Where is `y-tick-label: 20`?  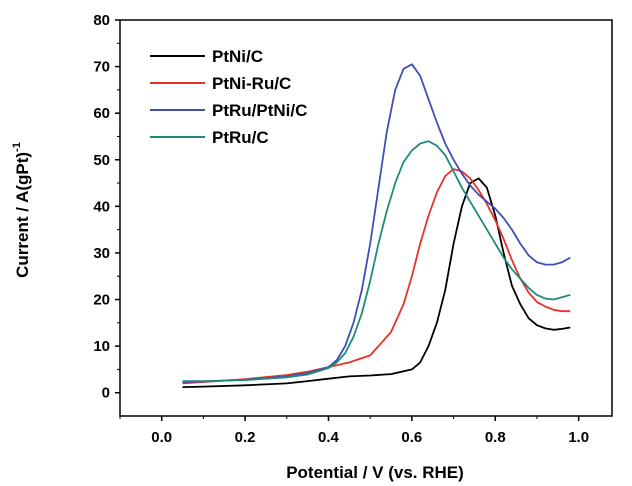
y-tick-label: 20 is located at coordinates (101, 300).